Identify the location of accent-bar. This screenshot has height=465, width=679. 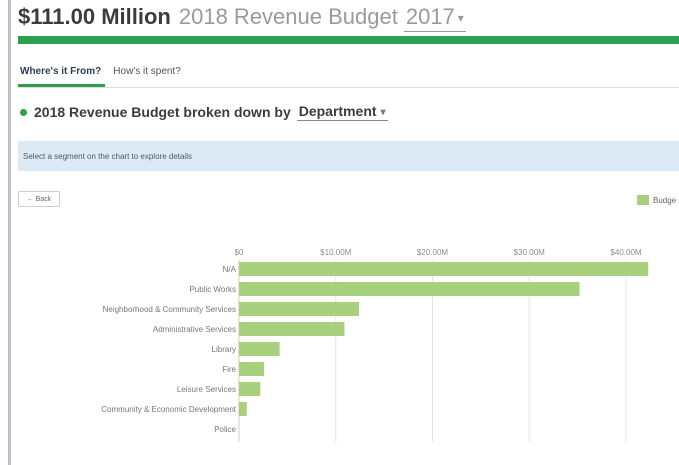
(348, 40).